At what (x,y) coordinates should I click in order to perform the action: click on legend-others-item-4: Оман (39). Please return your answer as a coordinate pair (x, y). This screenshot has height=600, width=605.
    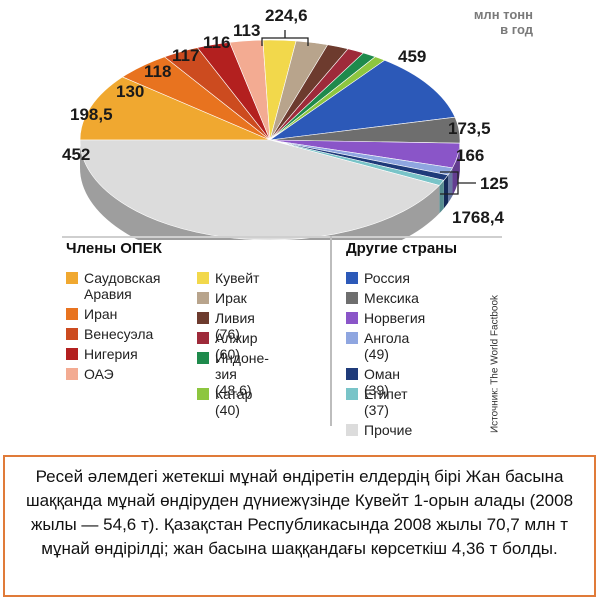
    Looking at the image, I should click on (373, 382).